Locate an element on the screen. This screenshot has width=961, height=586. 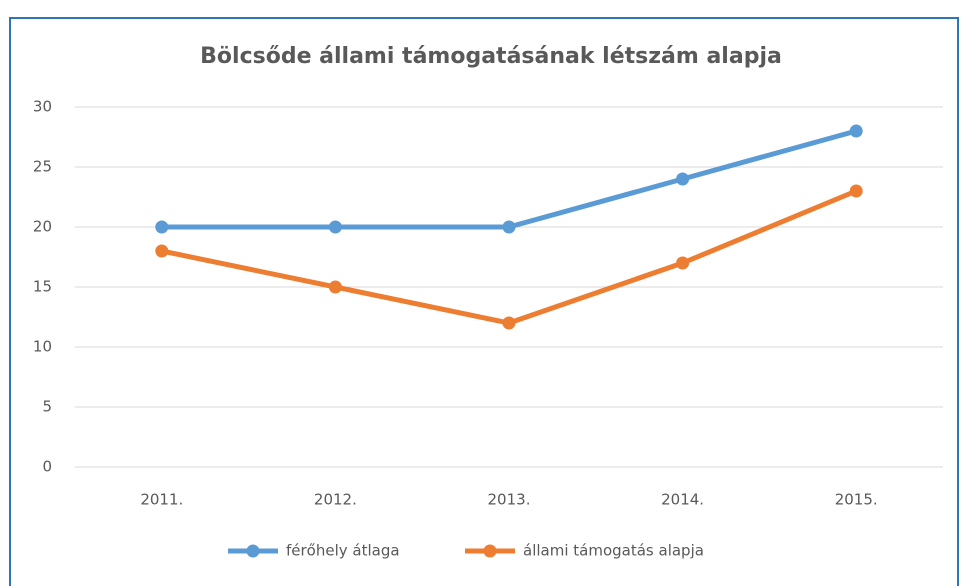
x-tick-label: 2013. is located at coordinates (509, 500).